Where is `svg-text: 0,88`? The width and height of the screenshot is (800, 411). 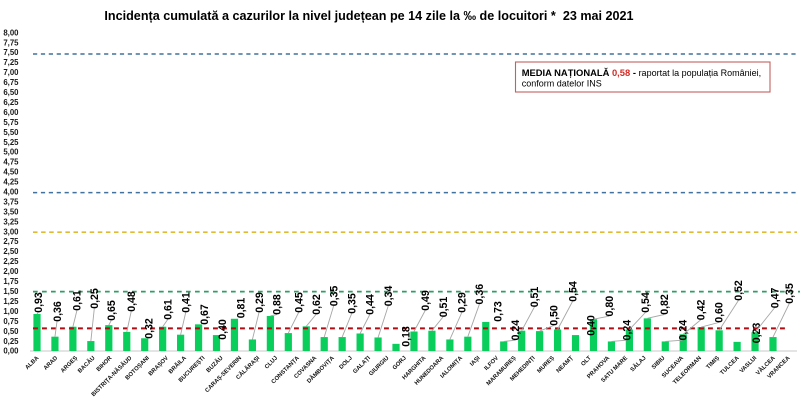 svg-text: 0,88 is located at coordinates (278, 304).